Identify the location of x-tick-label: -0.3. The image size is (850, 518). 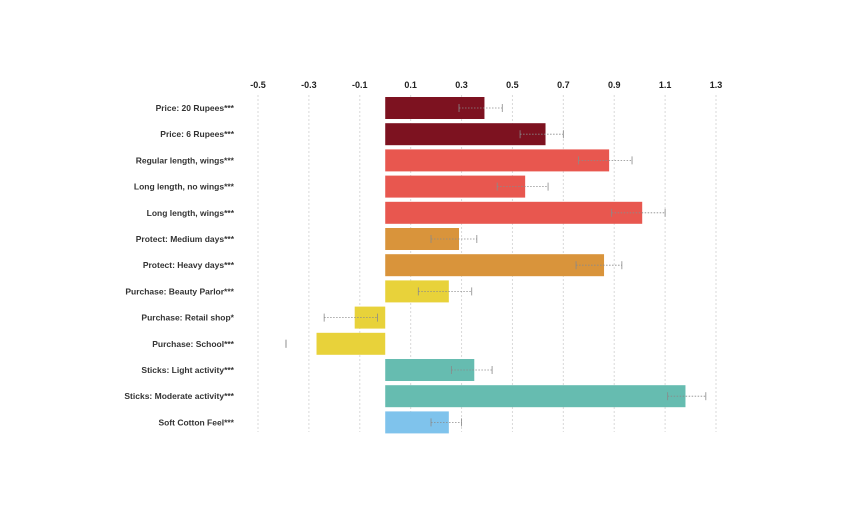
(309, 85).